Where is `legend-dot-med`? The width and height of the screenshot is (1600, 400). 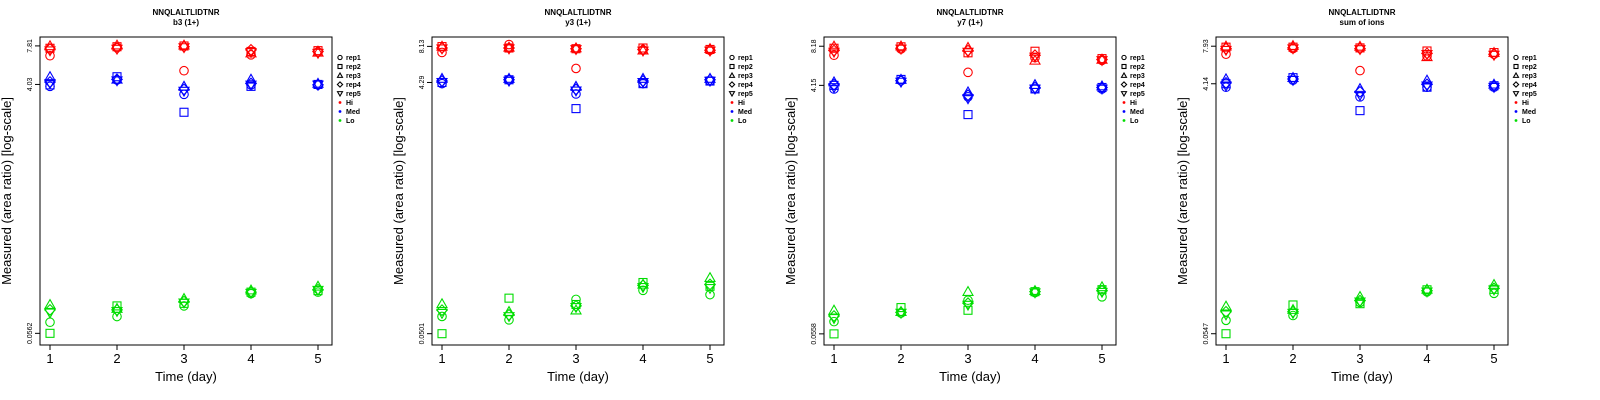 legend-dot-med is located at coordinates (732, 111).